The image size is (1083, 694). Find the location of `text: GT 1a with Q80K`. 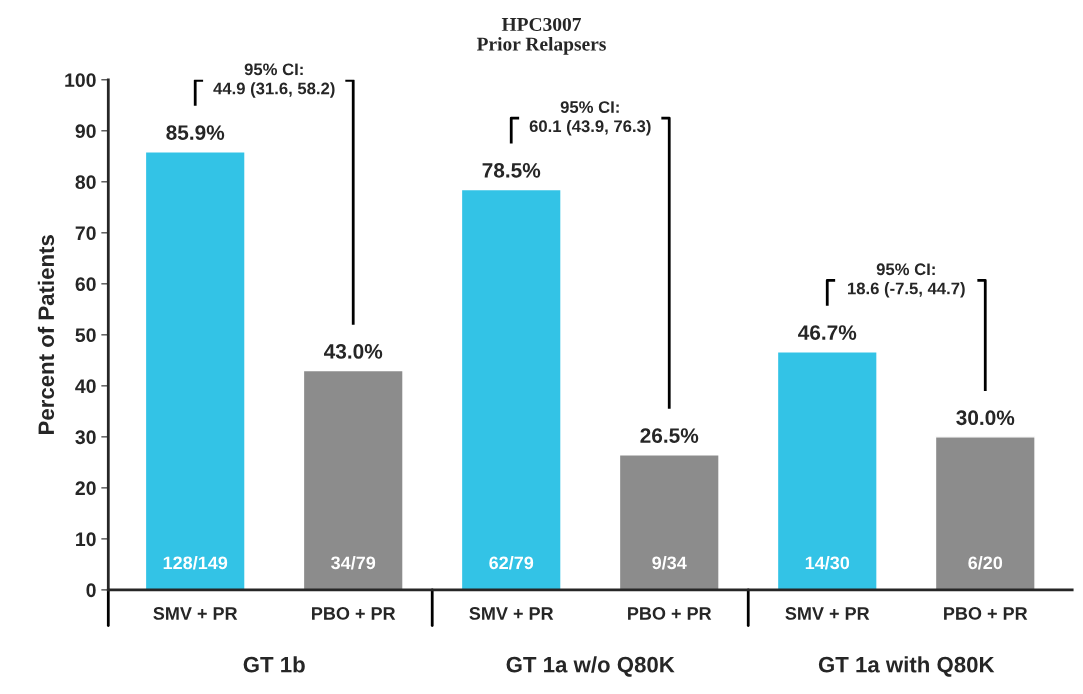

text: GT 1a with Q80K is located at coordinates (906, 666).